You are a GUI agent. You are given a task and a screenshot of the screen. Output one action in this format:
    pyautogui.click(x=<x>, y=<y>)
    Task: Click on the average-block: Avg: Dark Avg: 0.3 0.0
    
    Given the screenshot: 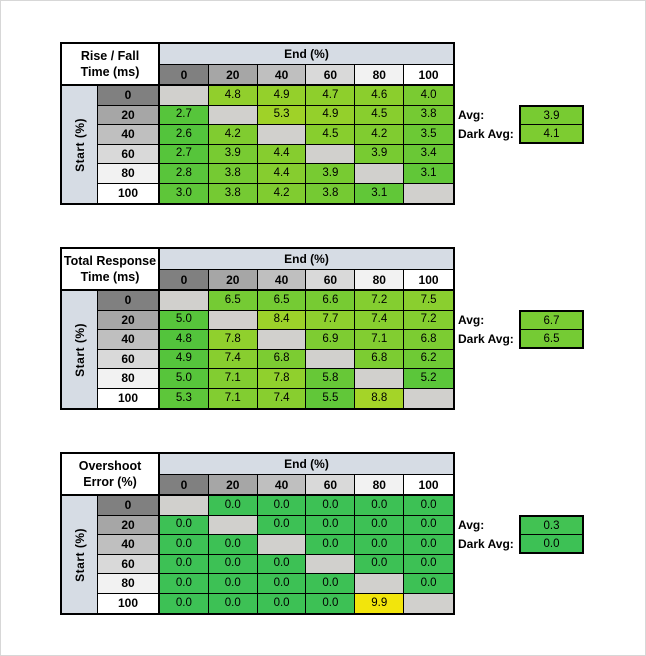 What is the action you would take?
    pyautogui.click(x=521, y=534)
    